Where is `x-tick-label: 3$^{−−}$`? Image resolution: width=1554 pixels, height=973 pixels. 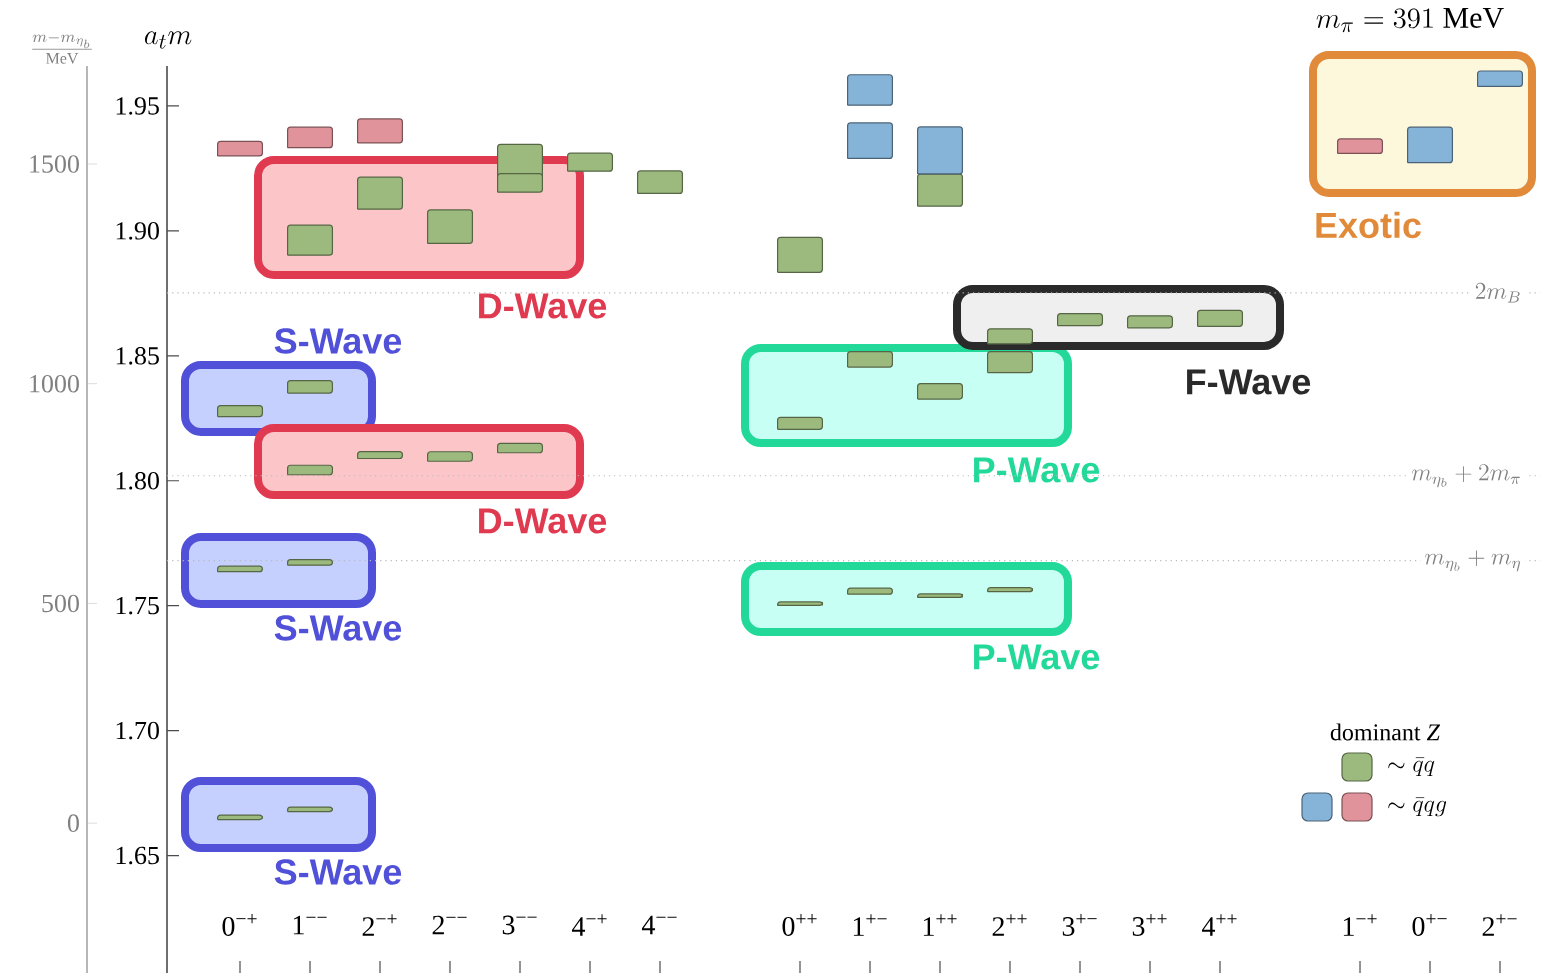 x-tick-label: 3$^{−−}$ is located at coordinates (519, 925).